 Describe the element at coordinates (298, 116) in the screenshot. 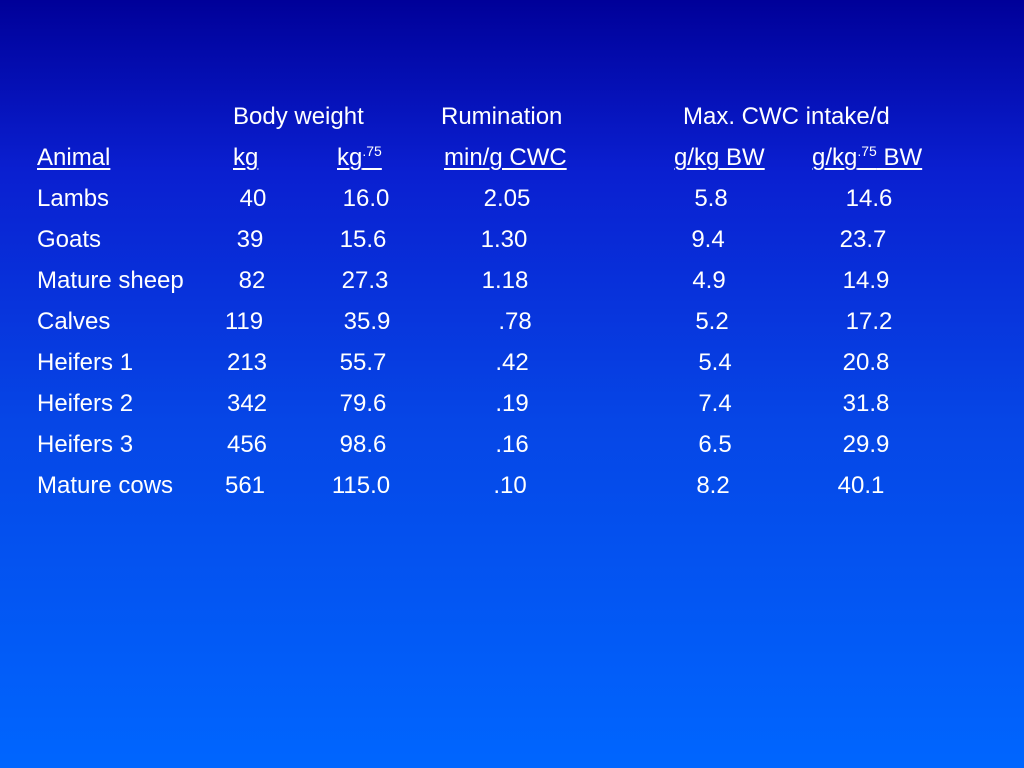

I see `header-body-weight: Body weight` at that location.